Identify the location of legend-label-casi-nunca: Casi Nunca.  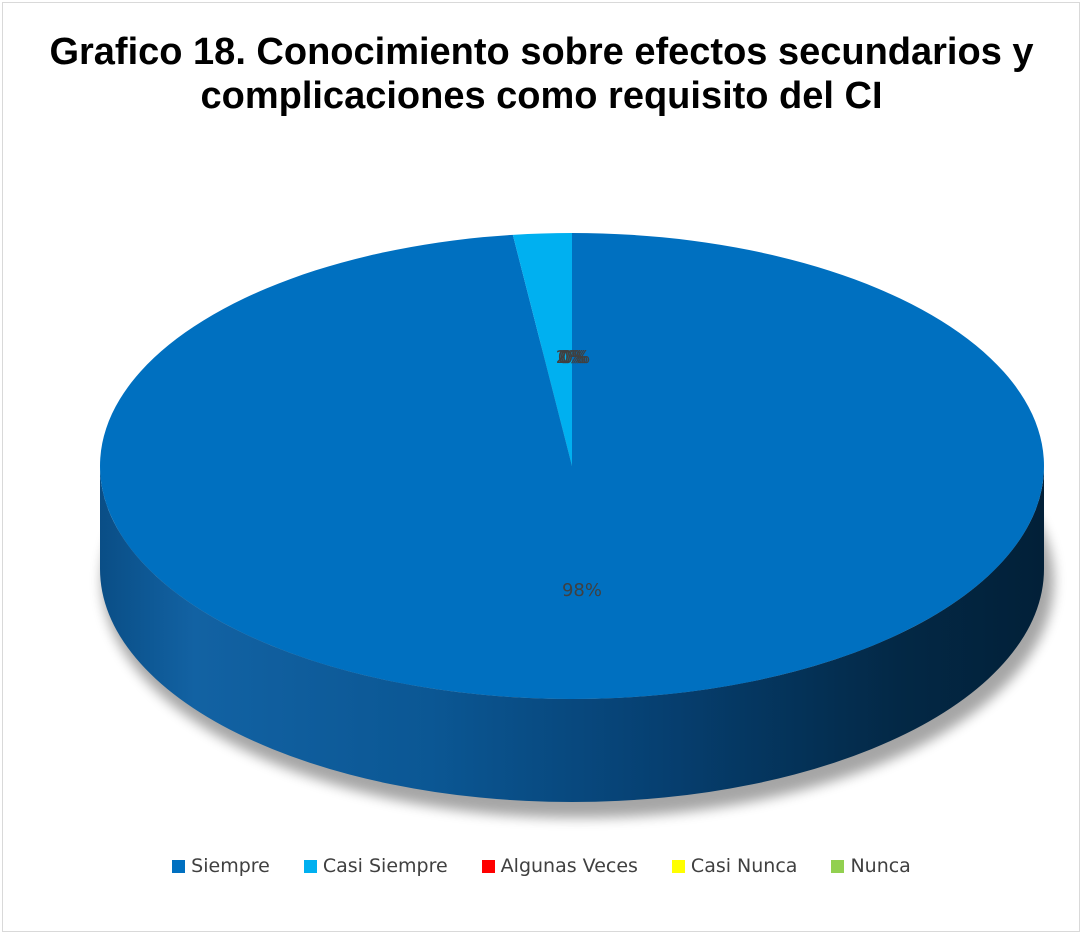
(744, 866).